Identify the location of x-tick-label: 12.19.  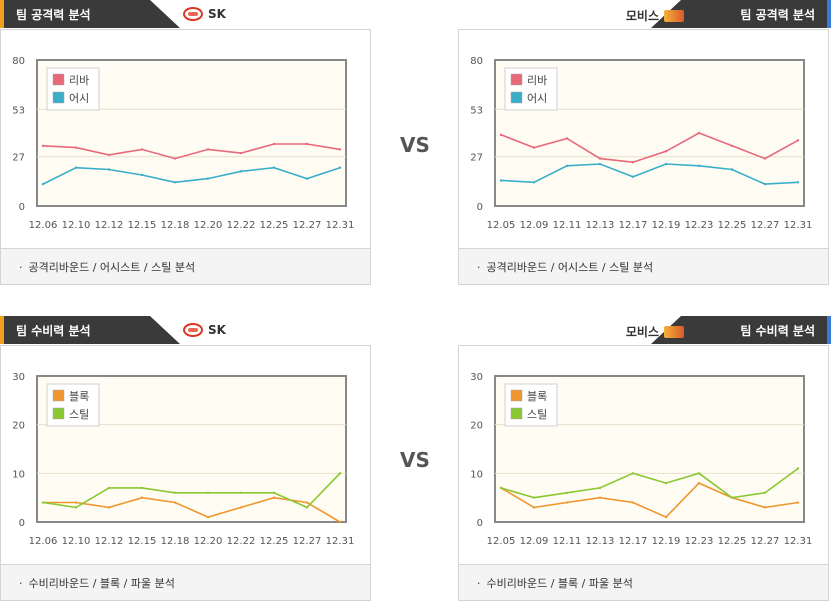
(666, 541).